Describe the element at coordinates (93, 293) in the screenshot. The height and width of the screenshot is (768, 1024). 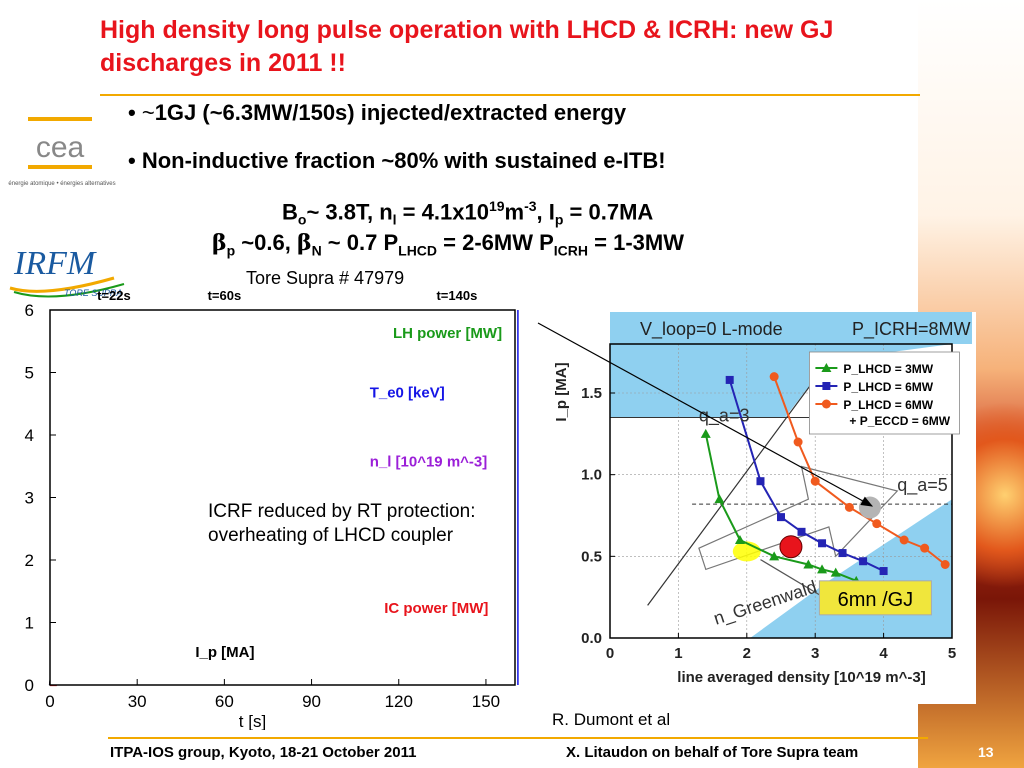
I see `irfm-logo-subtext: TORE SUPRA` at that location.